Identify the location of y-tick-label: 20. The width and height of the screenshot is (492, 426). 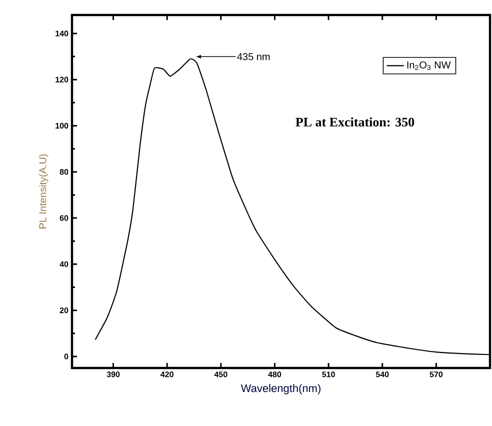
(64, 310).